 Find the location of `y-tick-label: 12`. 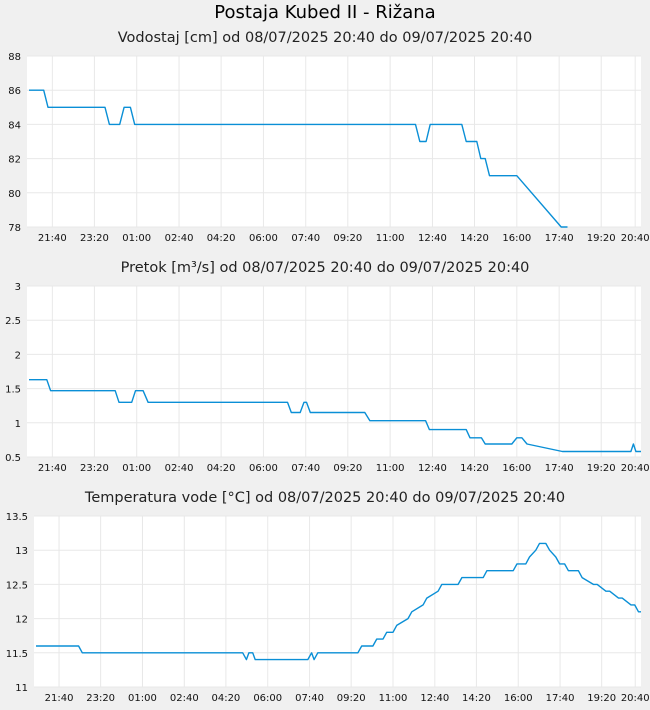

y-tick-label: 12 is located at coordinates (21, 620).